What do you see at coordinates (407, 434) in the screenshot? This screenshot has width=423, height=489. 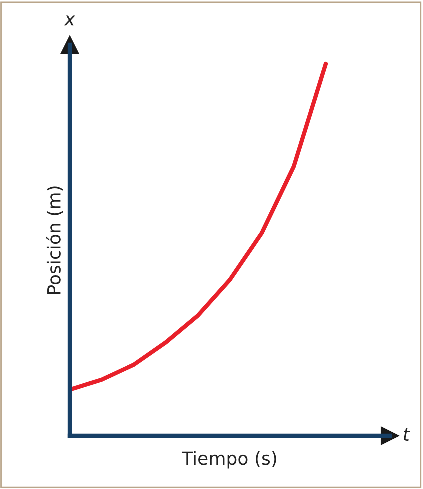 I see `text: t` at bounding box center [407, 434].